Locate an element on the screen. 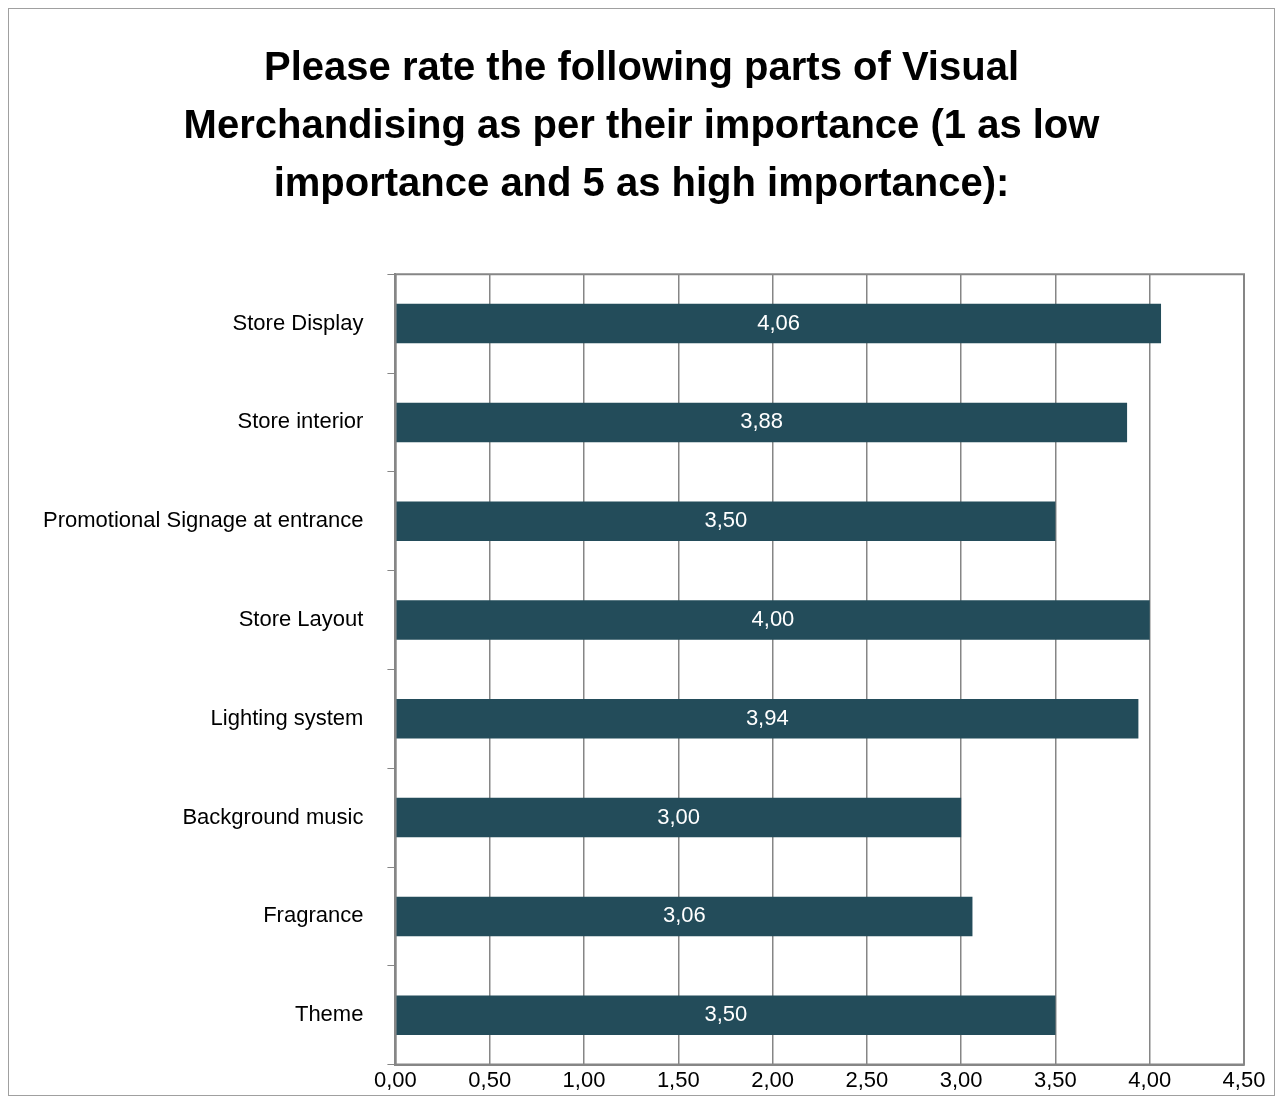 The height and width of the screenshot is (1104, 1283). x-tick-label: 3,50 is located at coordinates (1055, 1079).